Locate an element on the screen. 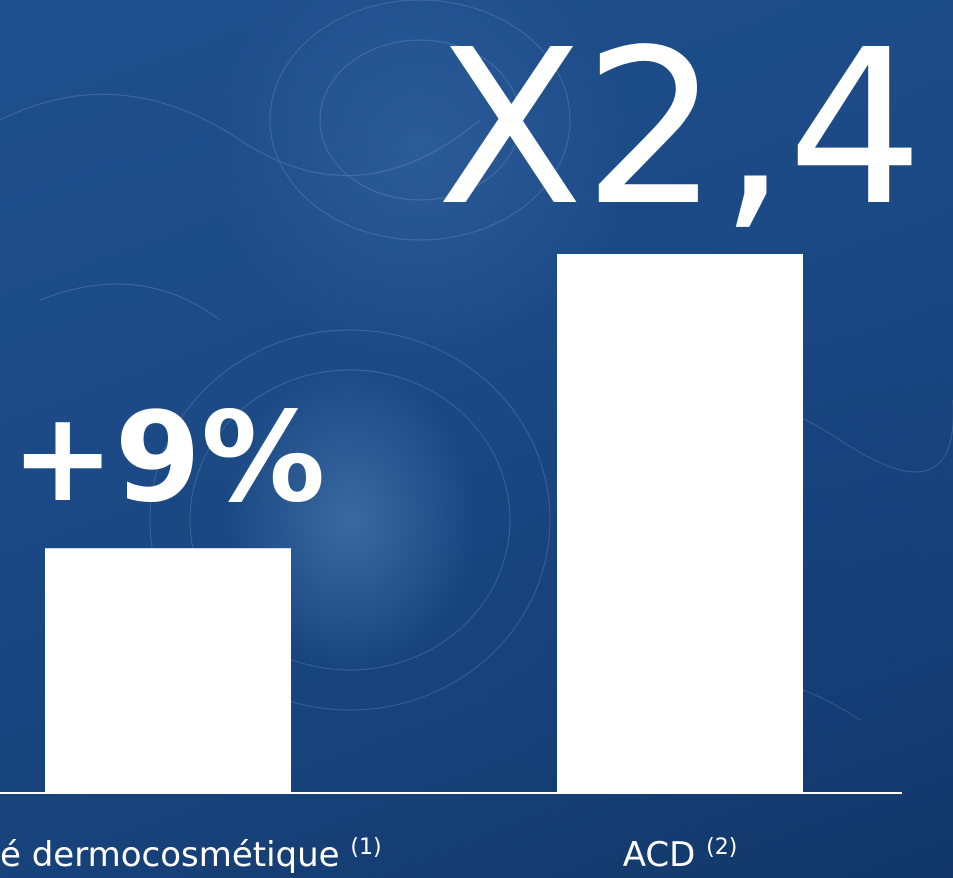 This screenshot has height=878, width=953. bar-dermocosmetique is located at coordinates (168, 670).